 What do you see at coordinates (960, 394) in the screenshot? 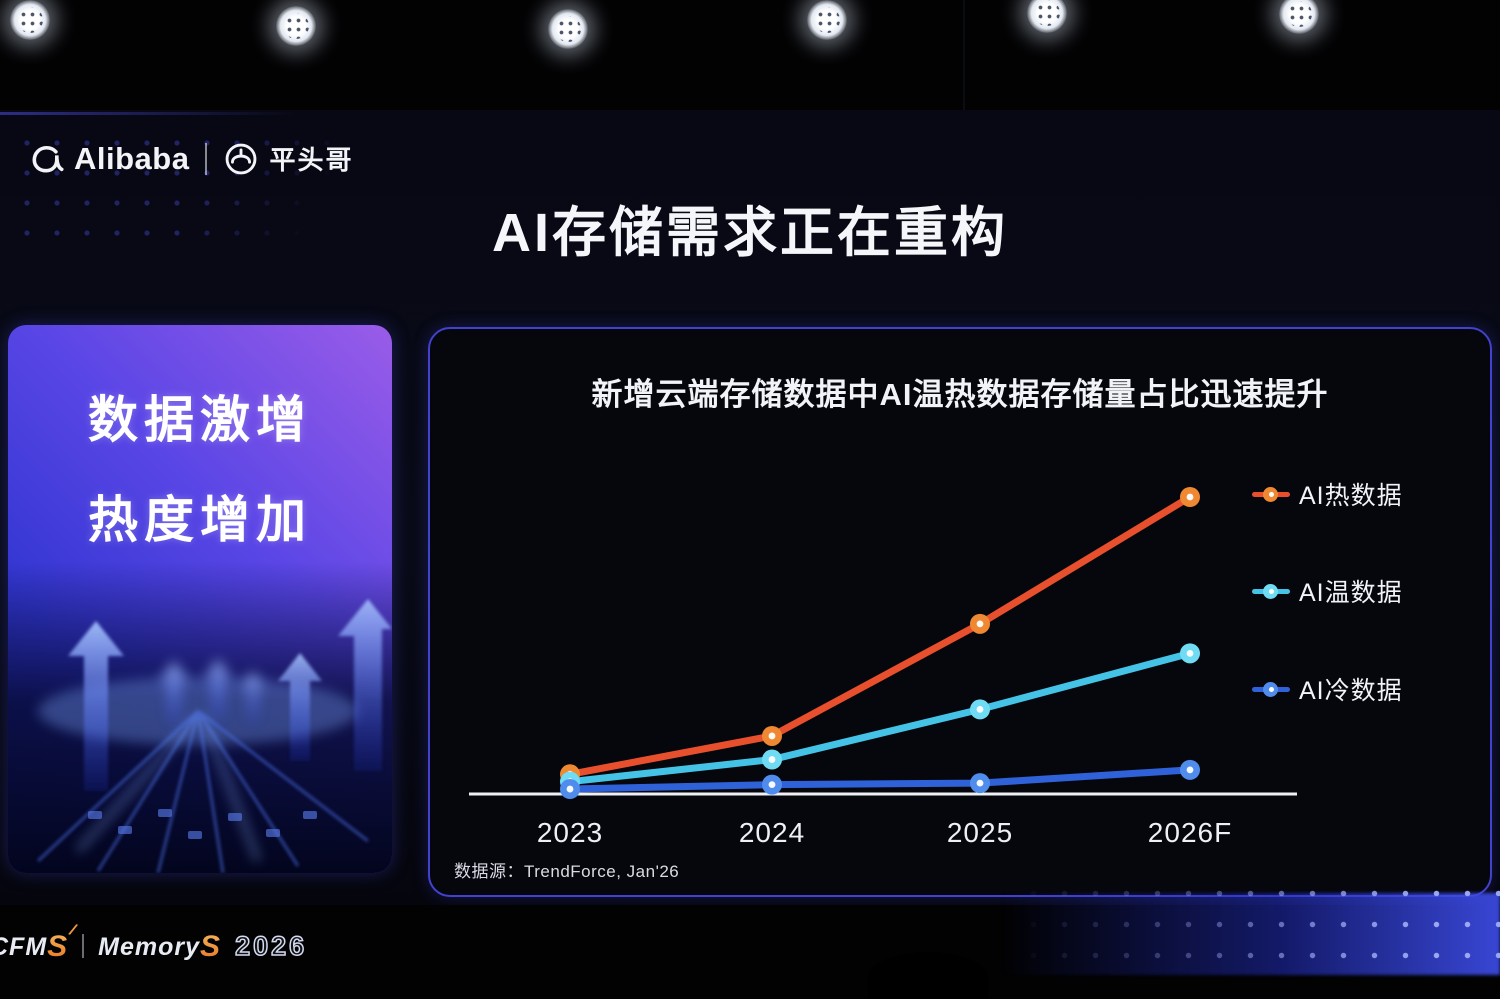
I see `chart-title: 新增云端存储数据中AI温热数据存储量占比迅速提升` at bounding box center [960, 394].